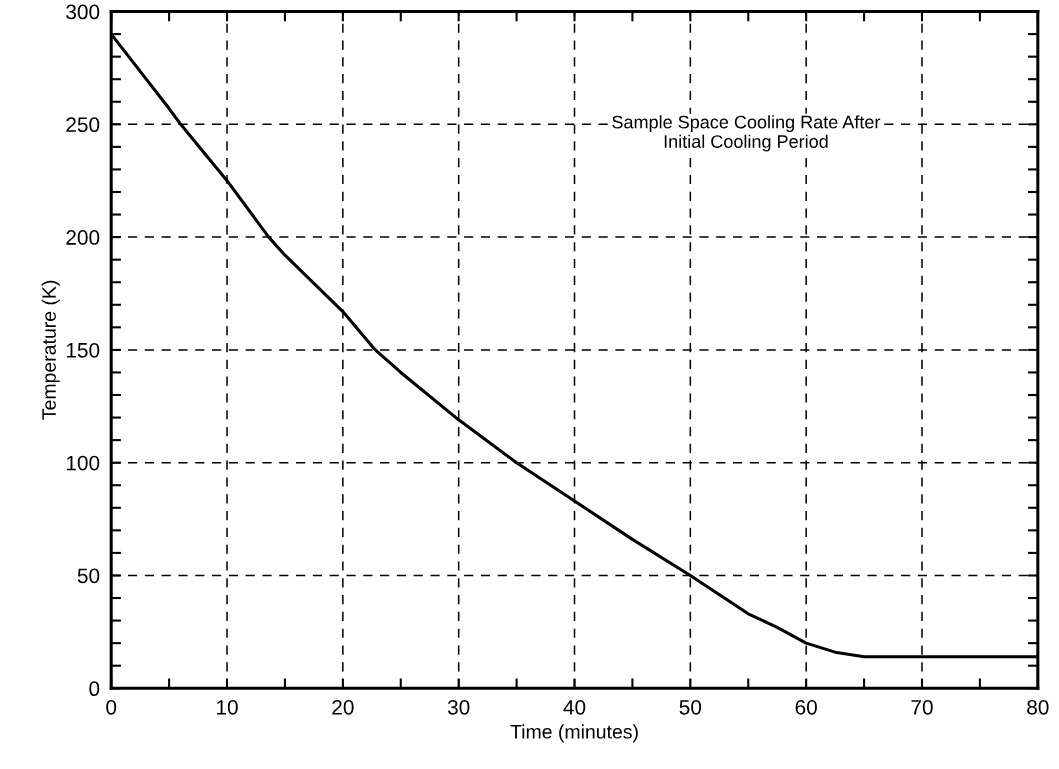  Describe the element at coordinates (83, 463) in the screenshot. I see `y-tick-label: 100` at that location.